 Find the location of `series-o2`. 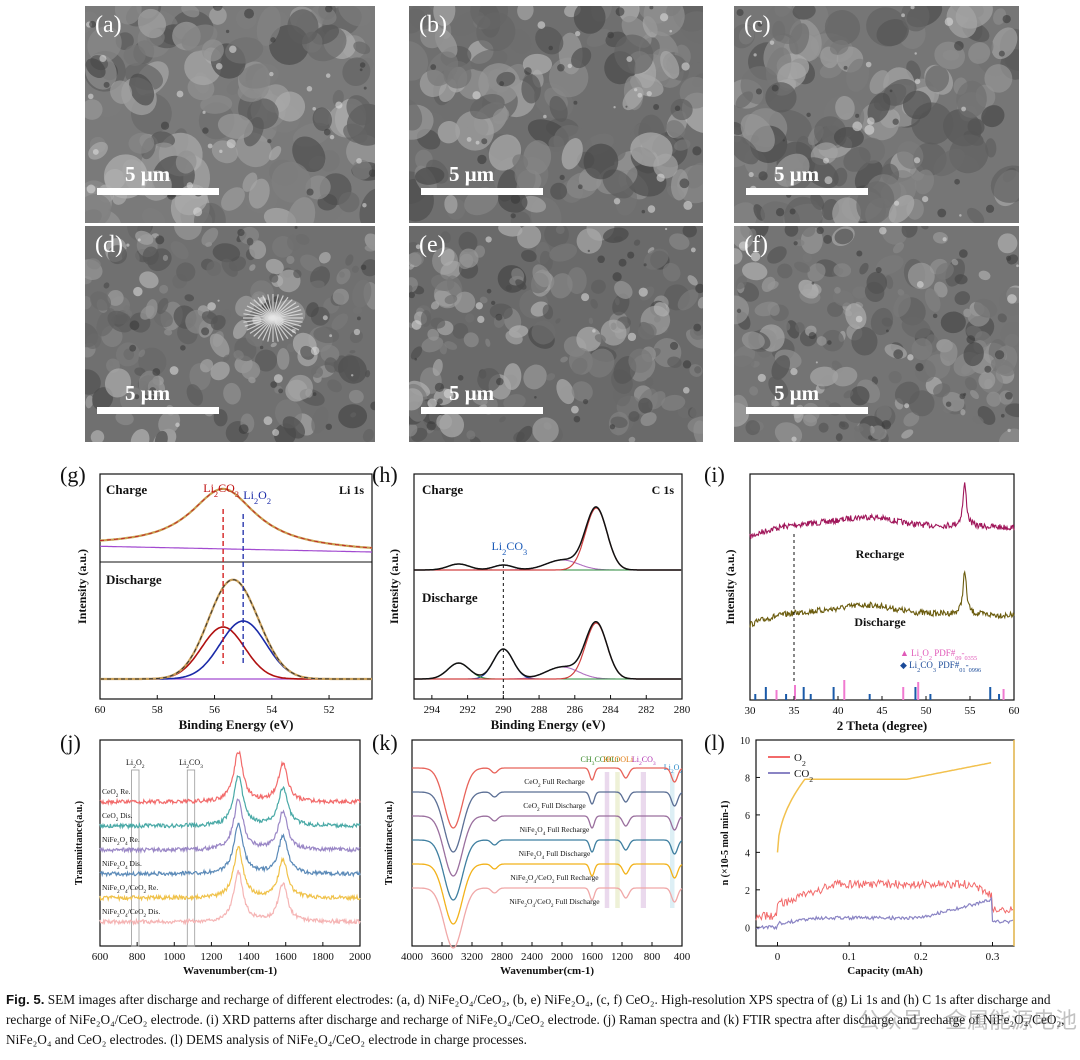

series-o2 is located at coordinates (884, 900).